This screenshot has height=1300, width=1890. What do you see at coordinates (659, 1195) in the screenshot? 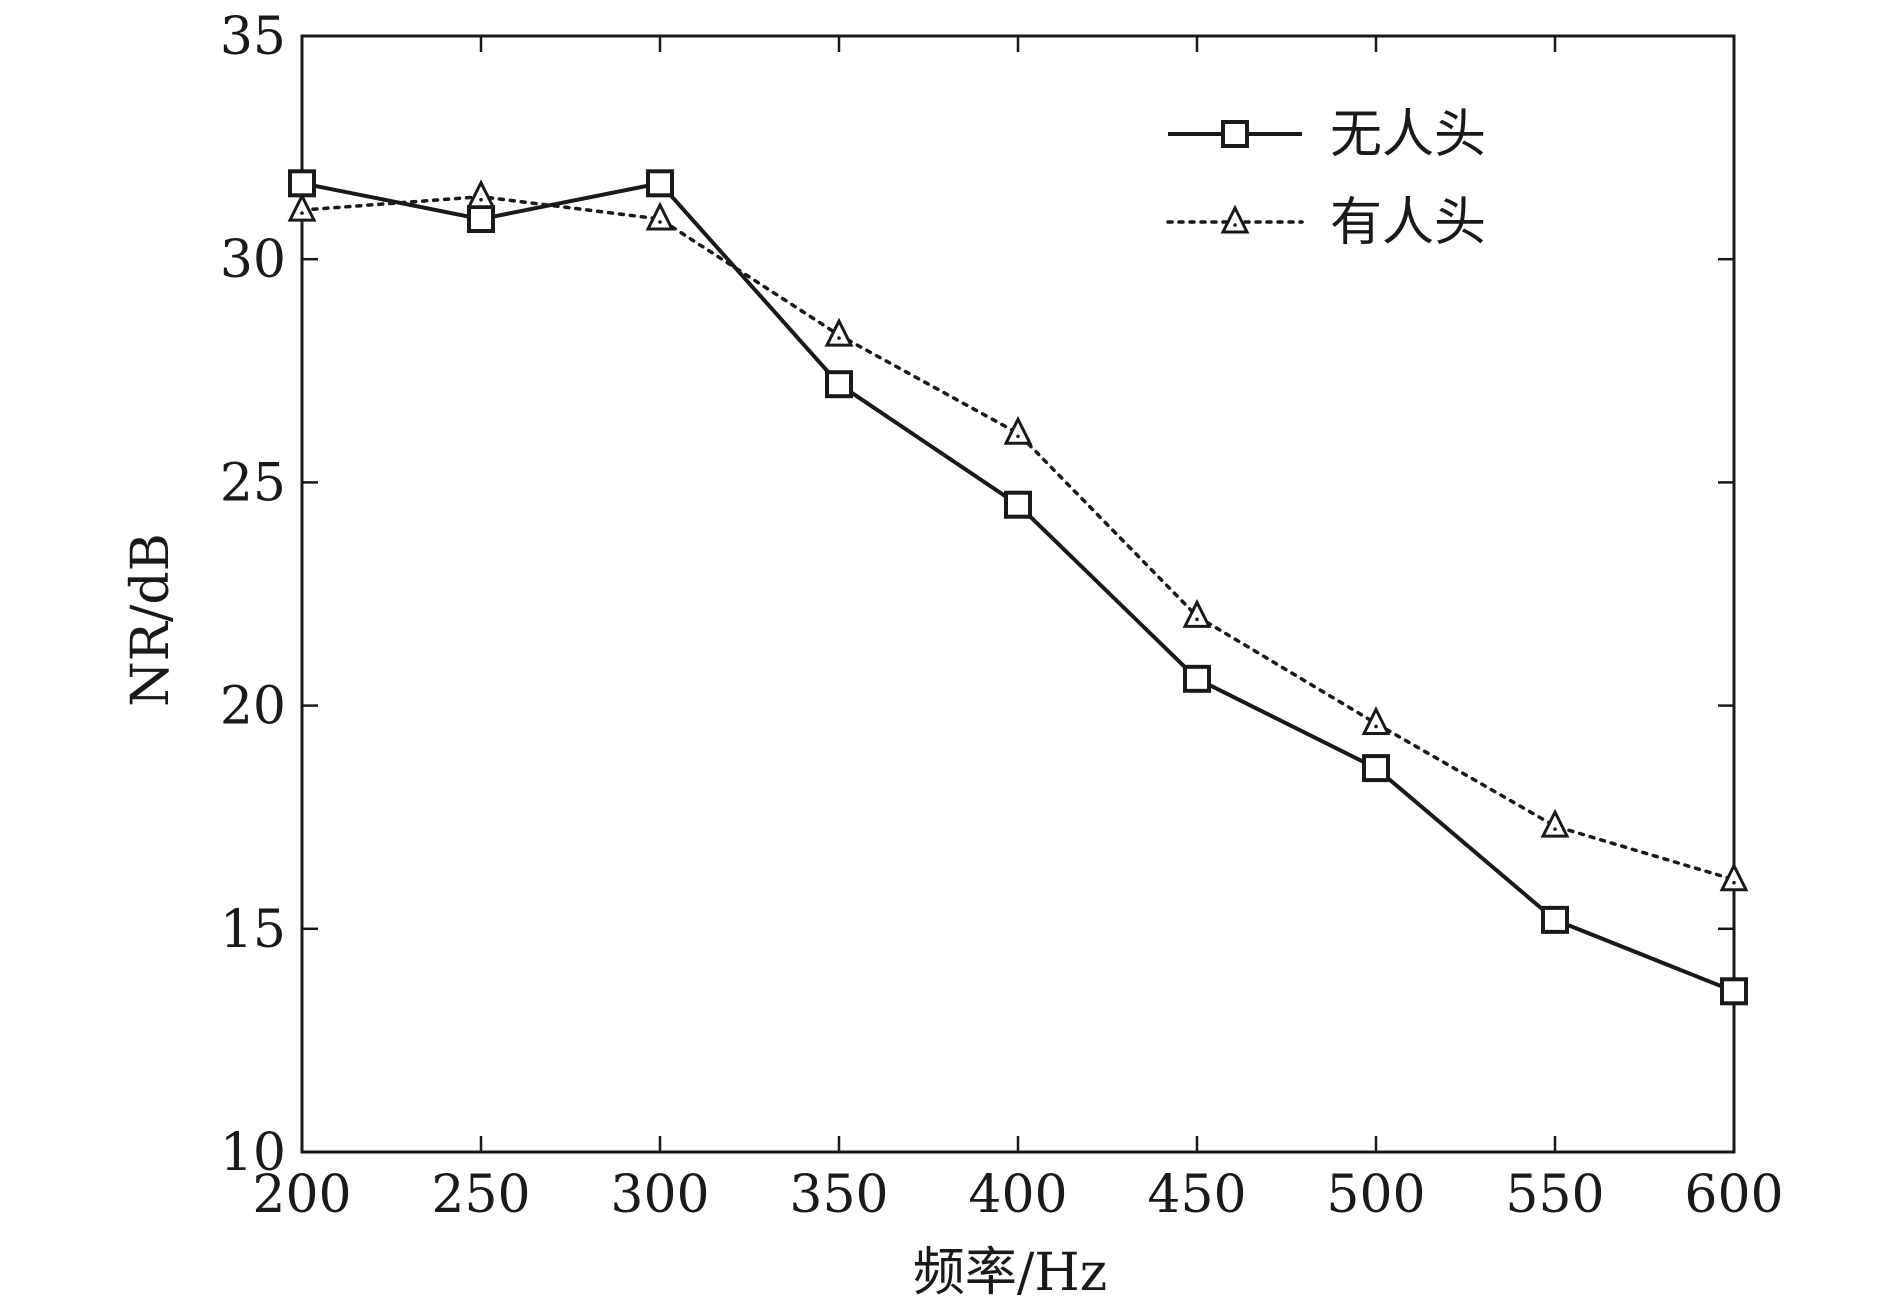
I see `x-tick-label: 300` at bounding box center [659, 1195].